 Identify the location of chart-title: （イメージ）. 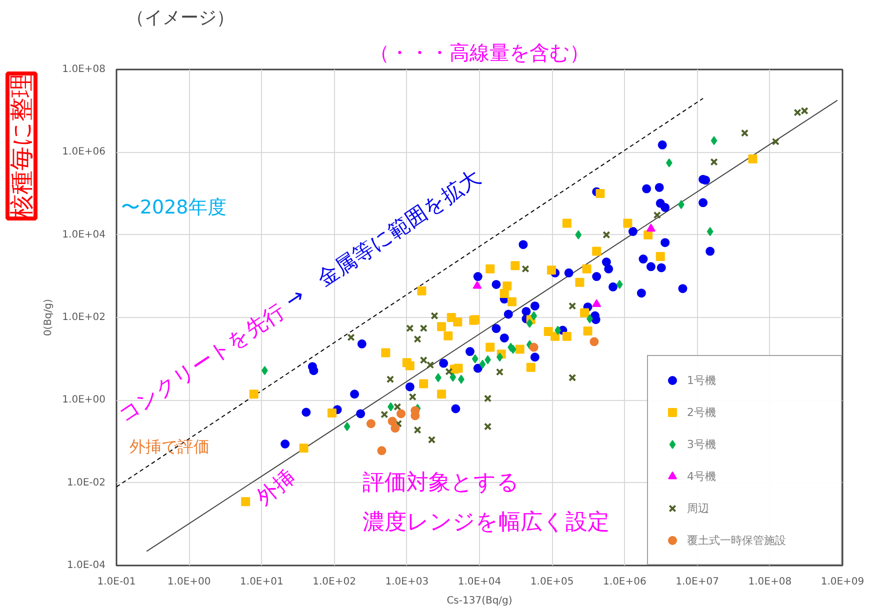
(180, 18).